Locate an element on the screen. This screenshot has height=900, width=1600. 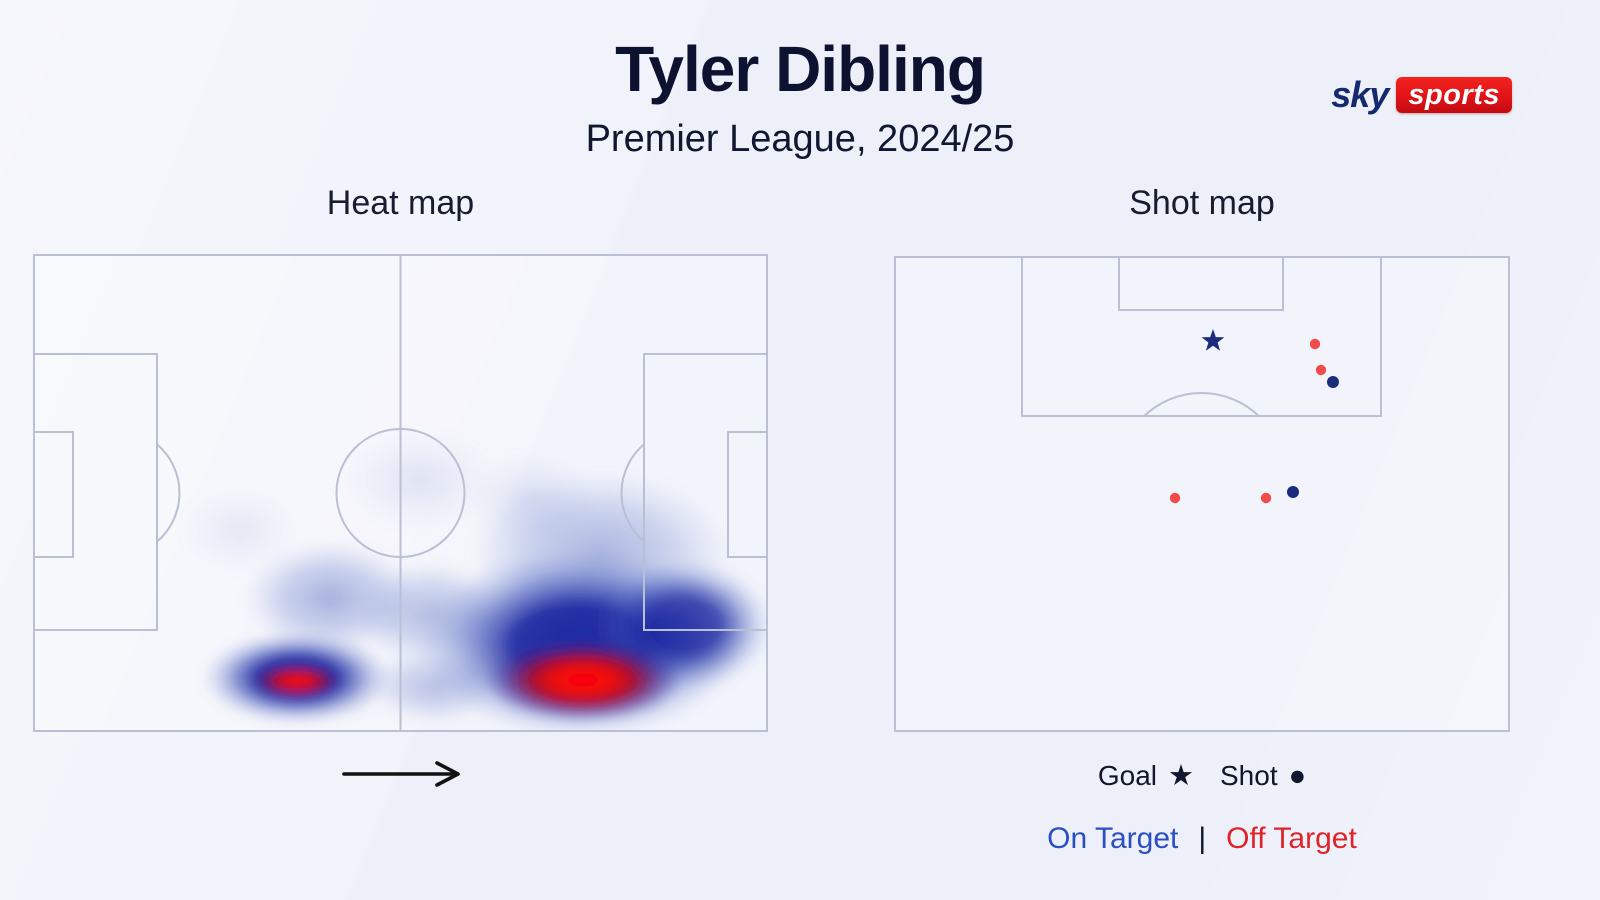
center-circle is located at coordinates (400, 493).